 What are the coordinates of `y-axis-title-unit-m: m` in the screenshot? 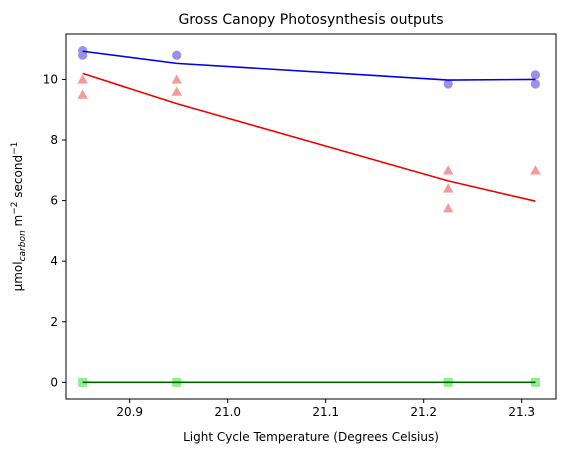 It's located at (18, 223).